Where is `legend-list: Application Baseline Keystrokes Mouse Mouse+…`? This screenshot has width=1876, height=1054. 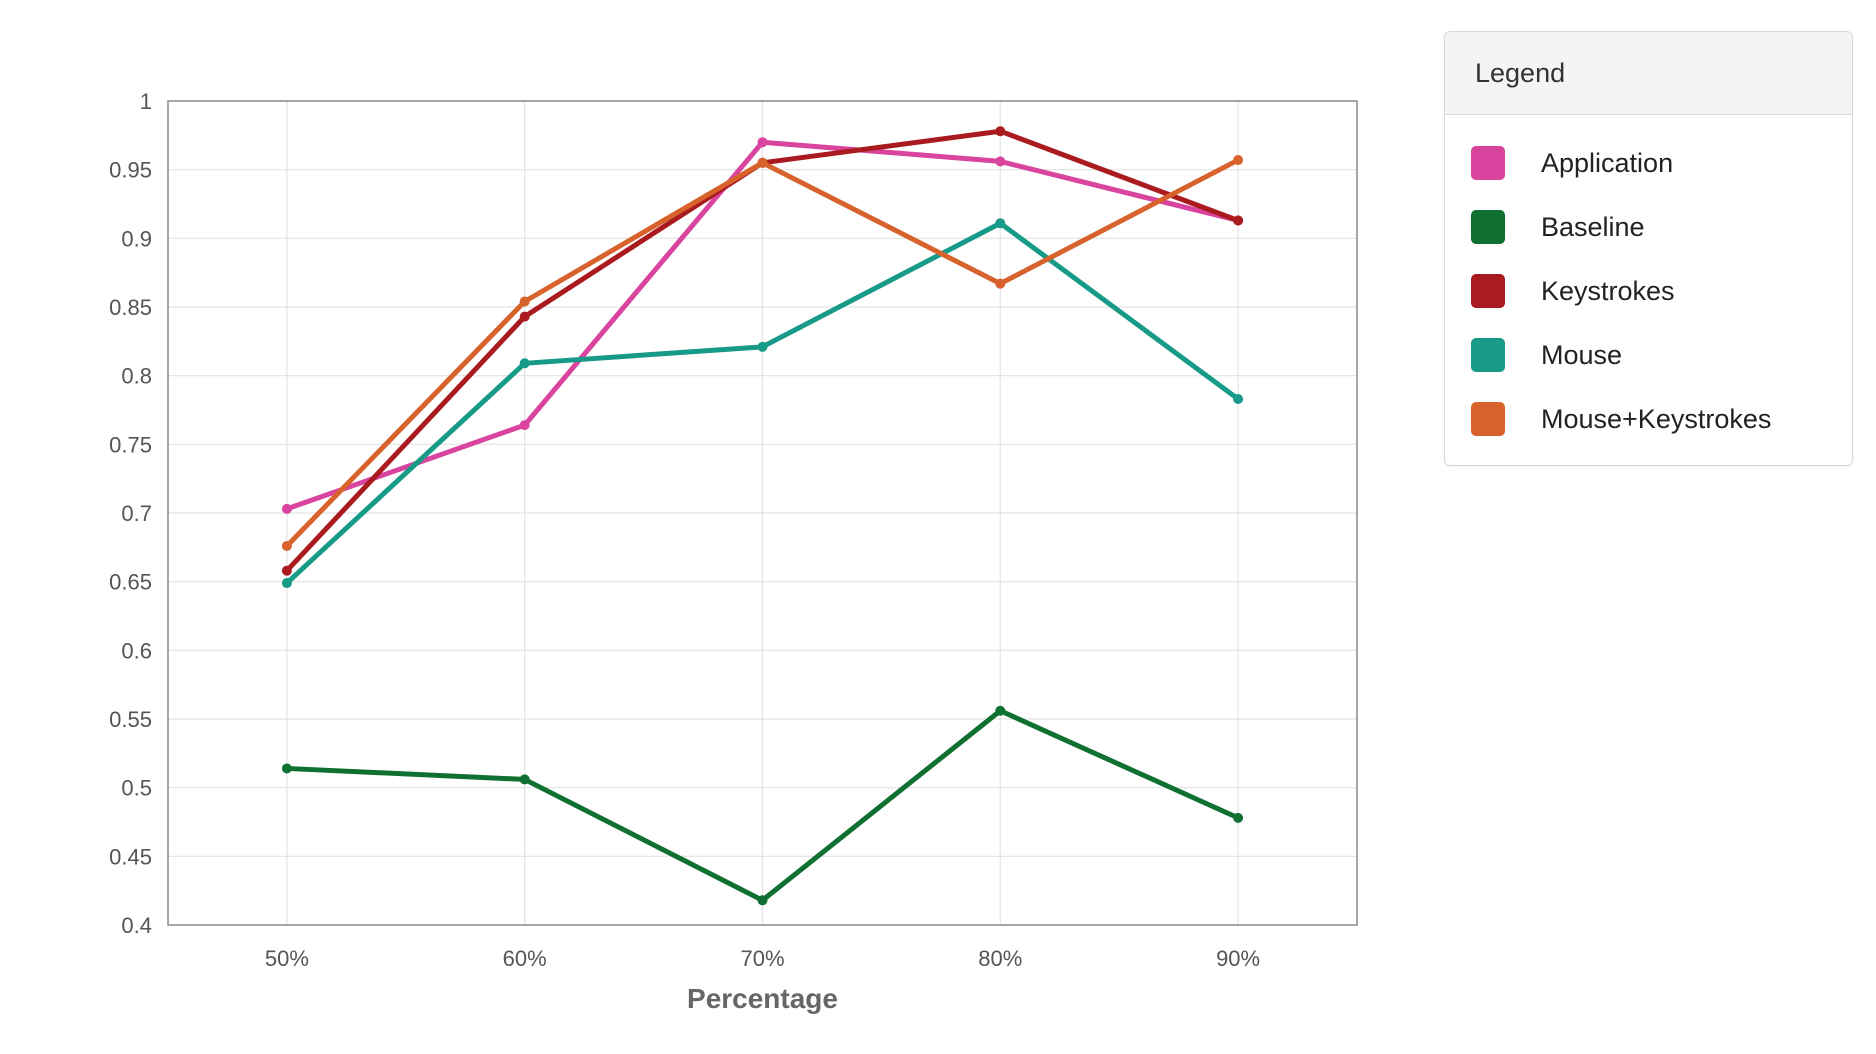 legend-list: Application Baseline Keystrokes Mouse Mouse+… is located at coordinates (1648, 290).